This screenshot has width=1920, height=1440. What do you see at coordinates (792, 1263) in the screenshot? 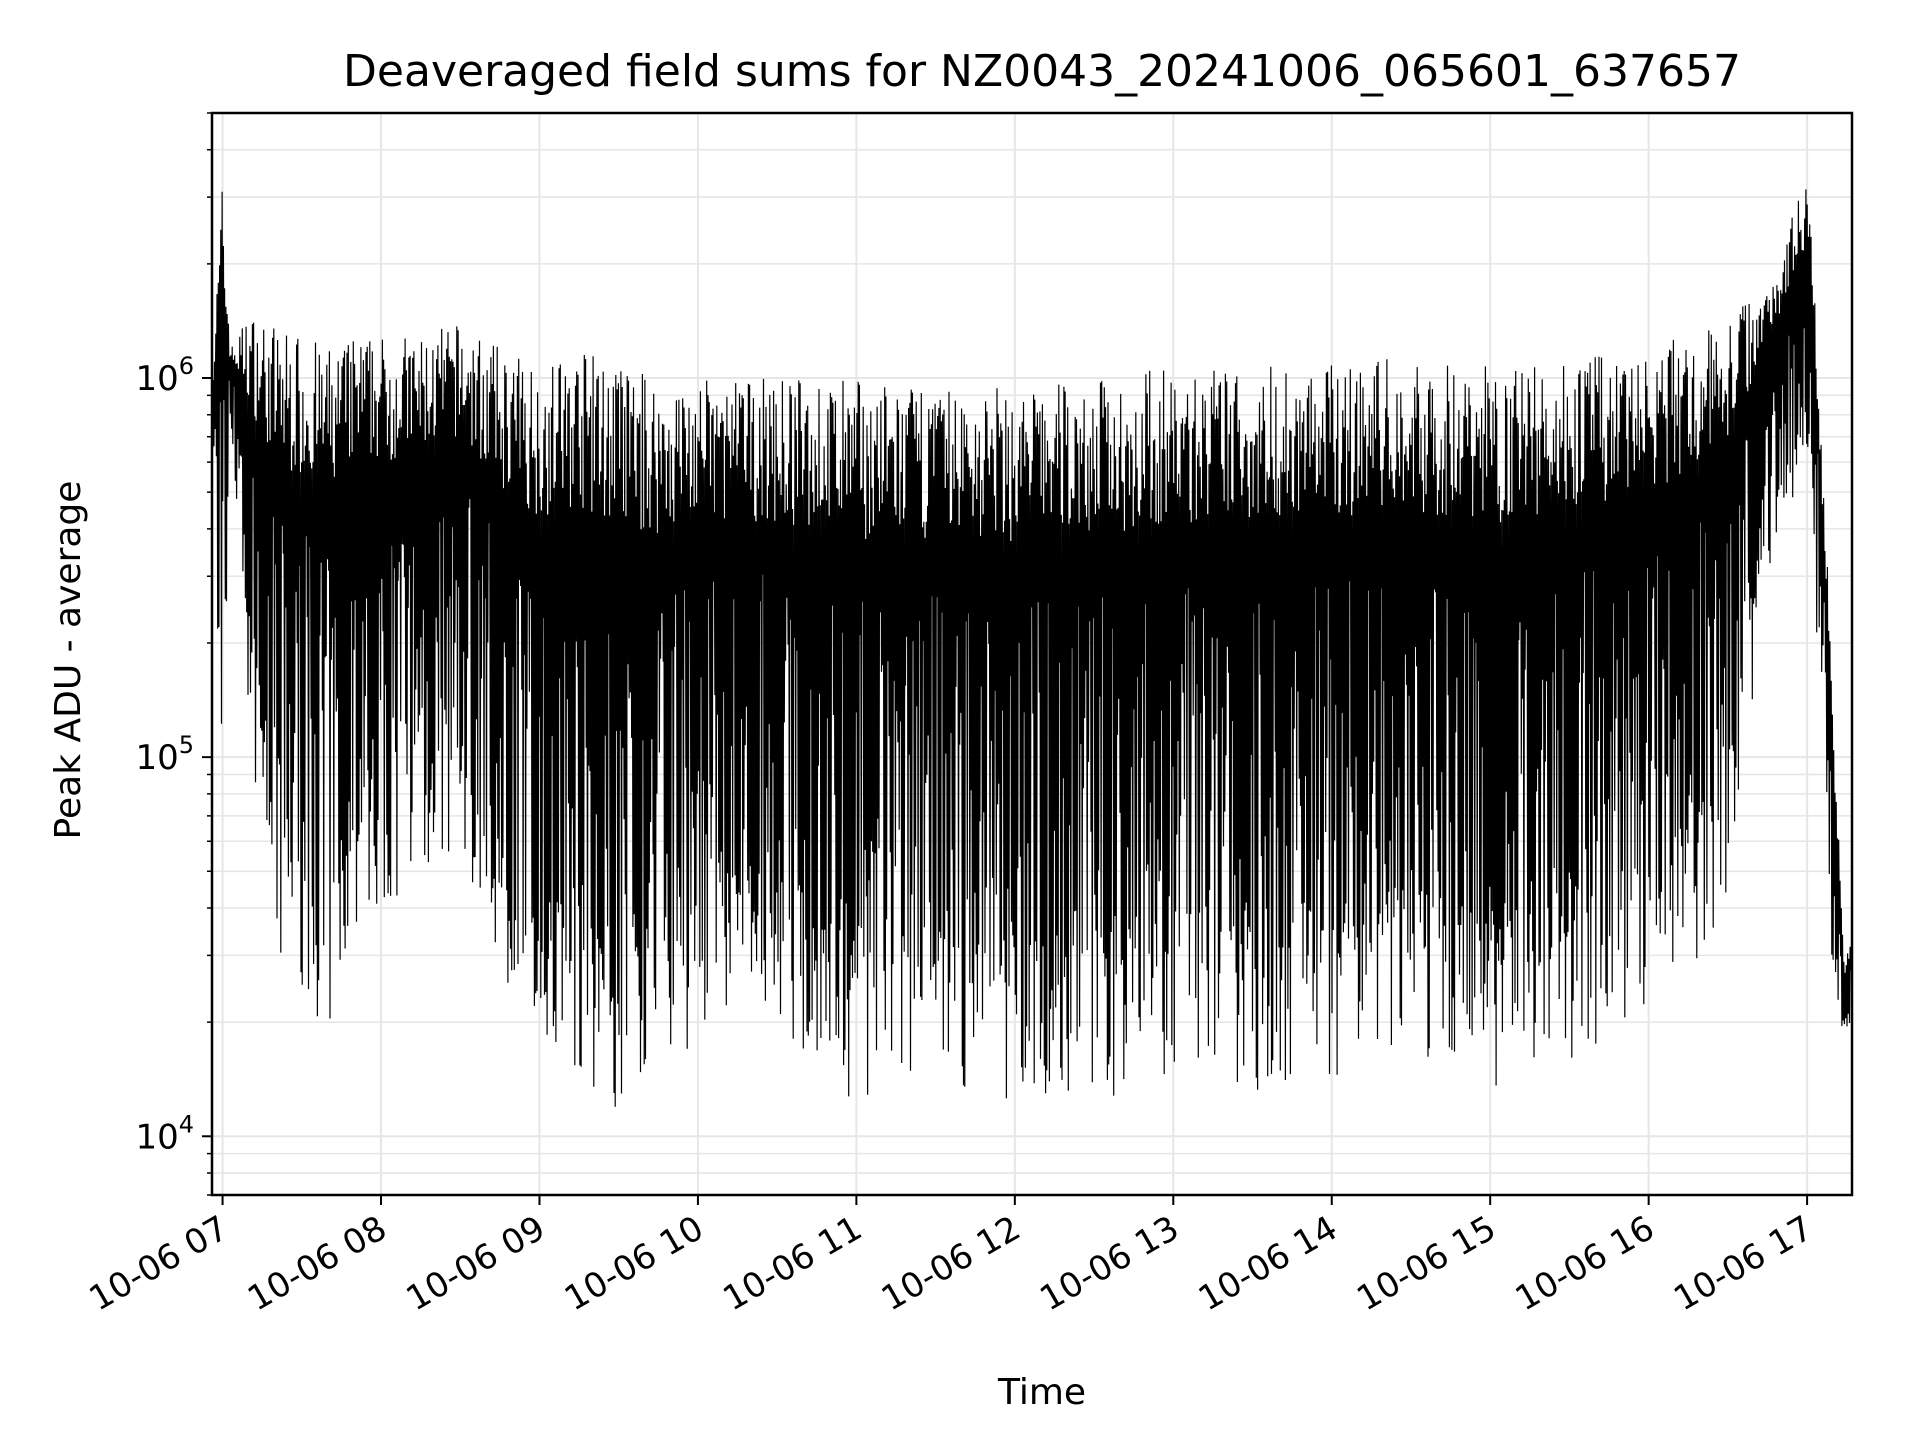
I see `x-tick-label: 10-06 11` at bounding box center [792, 1263].